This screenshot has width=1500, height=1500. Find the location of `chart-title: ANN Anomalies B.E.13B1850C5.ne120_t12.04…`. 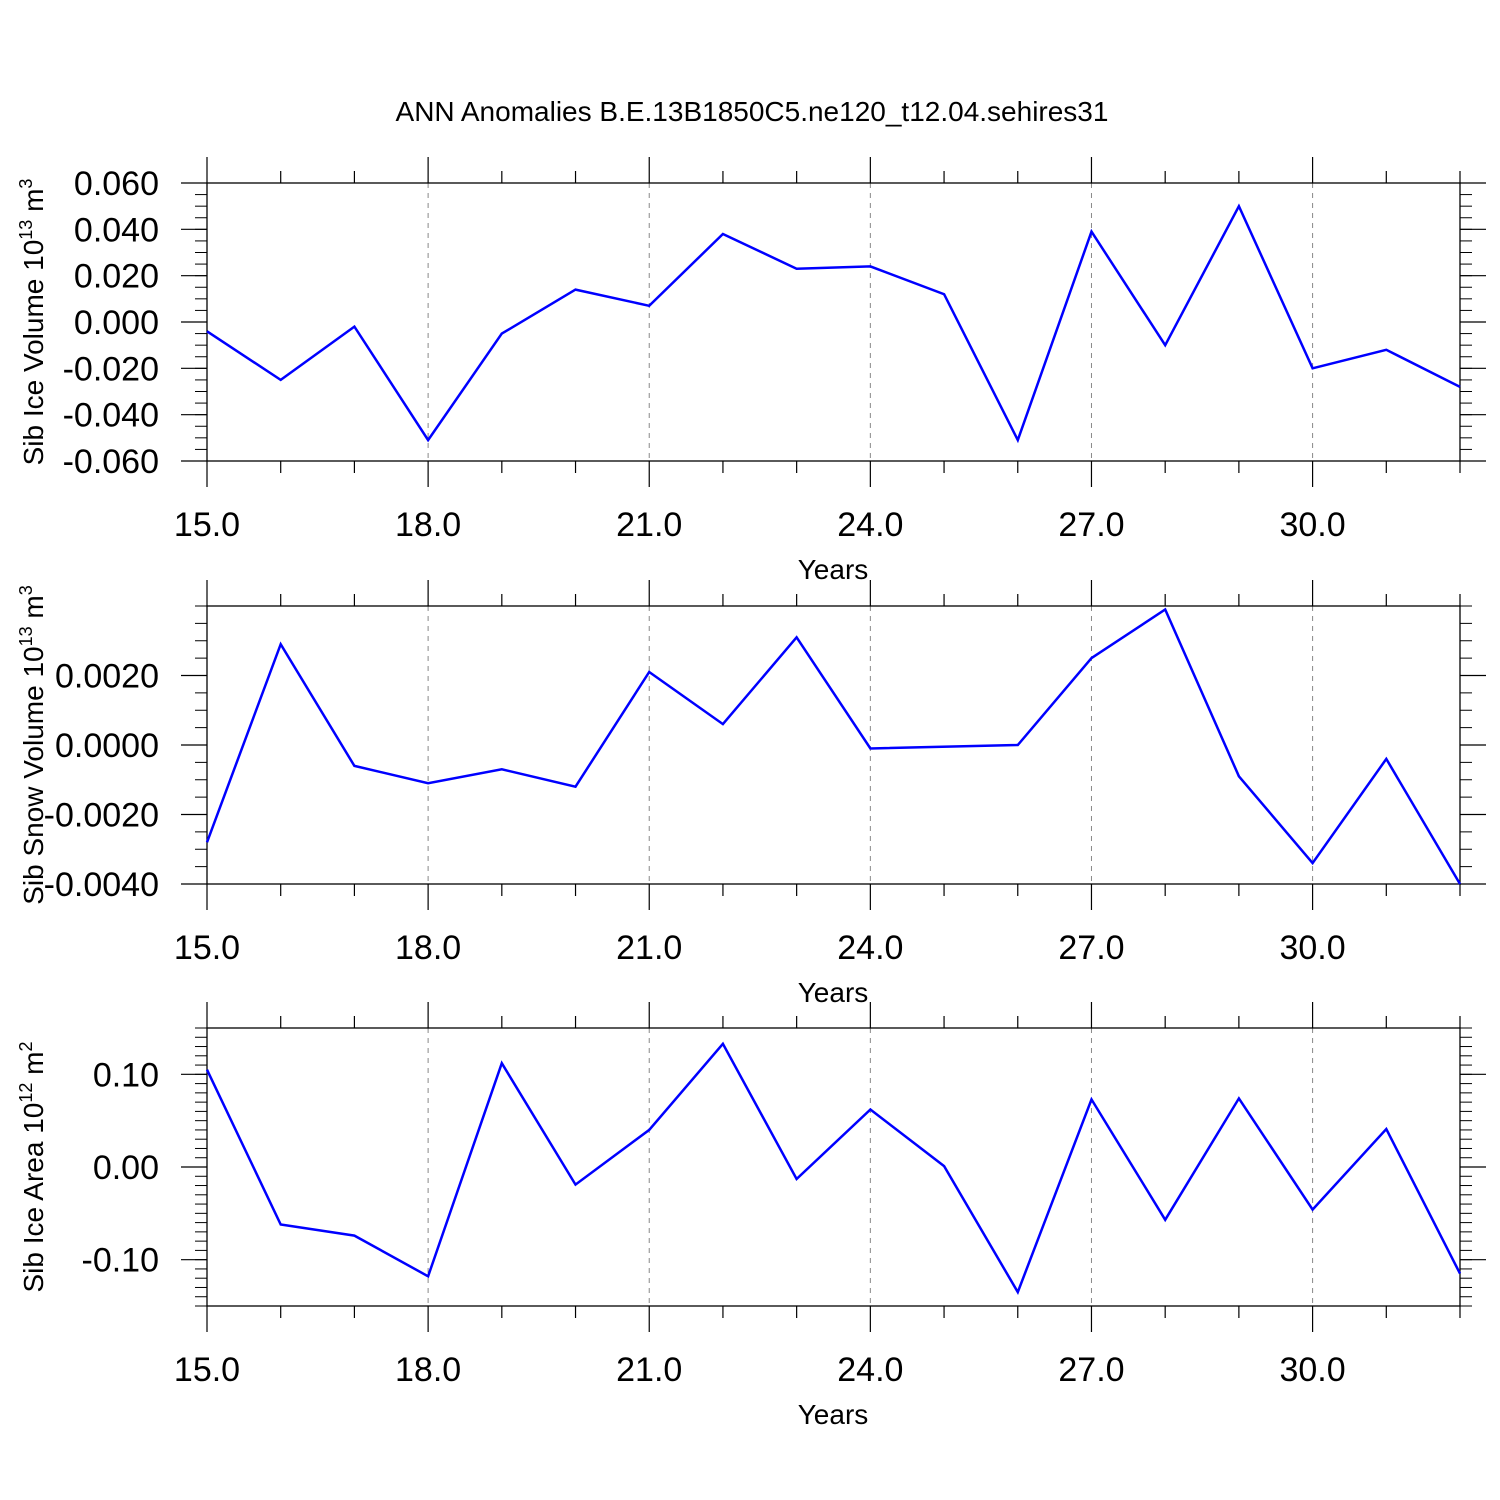

chart-title: ANN Anomalies B.E.13B1850C5.ne120_t12.04… is located at coordinates (752, 111).